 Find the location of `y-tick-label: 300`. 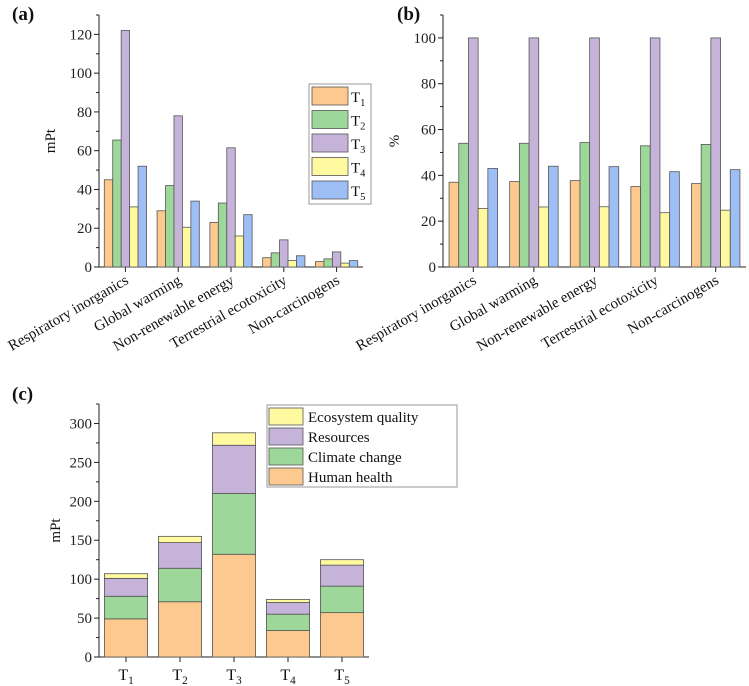

y-tick-label: 300 is located at coordinates (81, 424).